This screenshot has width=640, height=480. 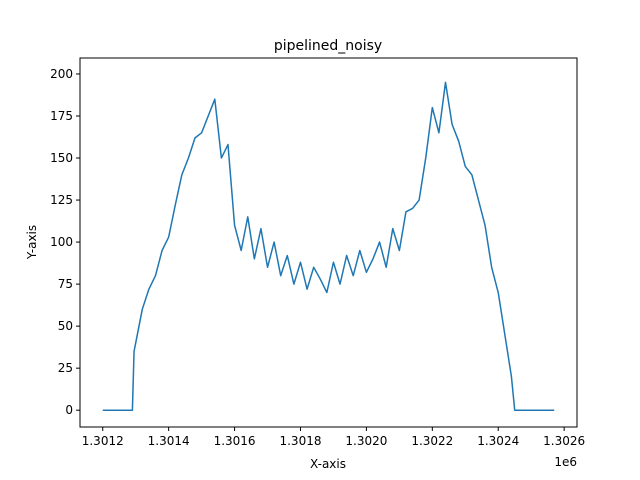 What do you see at coordinates (328, 46) in the screenshot?
I see `chart-title: pipelined_noisy` at bounding box center [328, 46].